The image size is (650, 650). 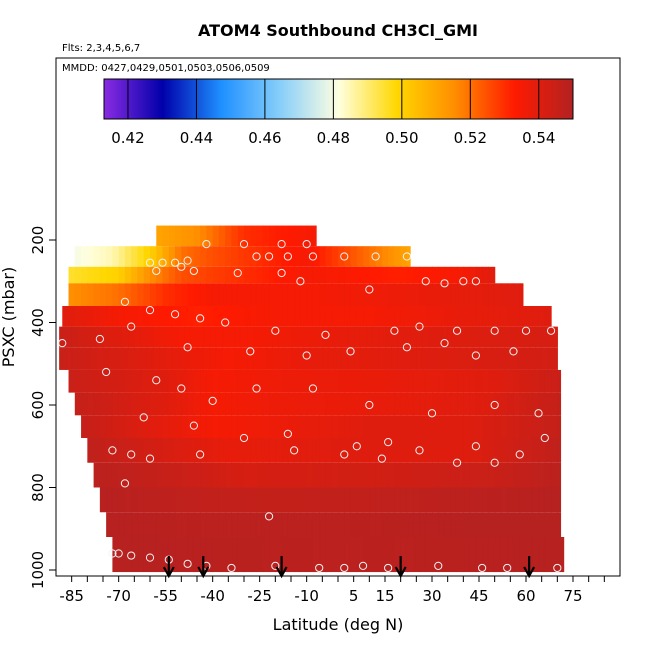 What do you see at coordinates (572, 596) in the screenshot?
I see `x-tick-label: 75` at bounding box center [572, 596].